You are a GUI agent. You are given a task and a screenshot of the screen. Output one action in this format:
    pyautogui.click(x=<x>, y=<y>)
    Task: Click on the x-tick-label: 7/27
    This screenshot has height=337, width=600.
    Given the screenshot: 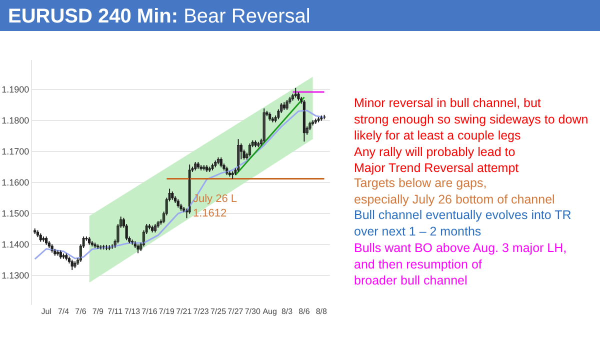 What is the action you would take?
    pyautogui.click(x=236, y=311)
    